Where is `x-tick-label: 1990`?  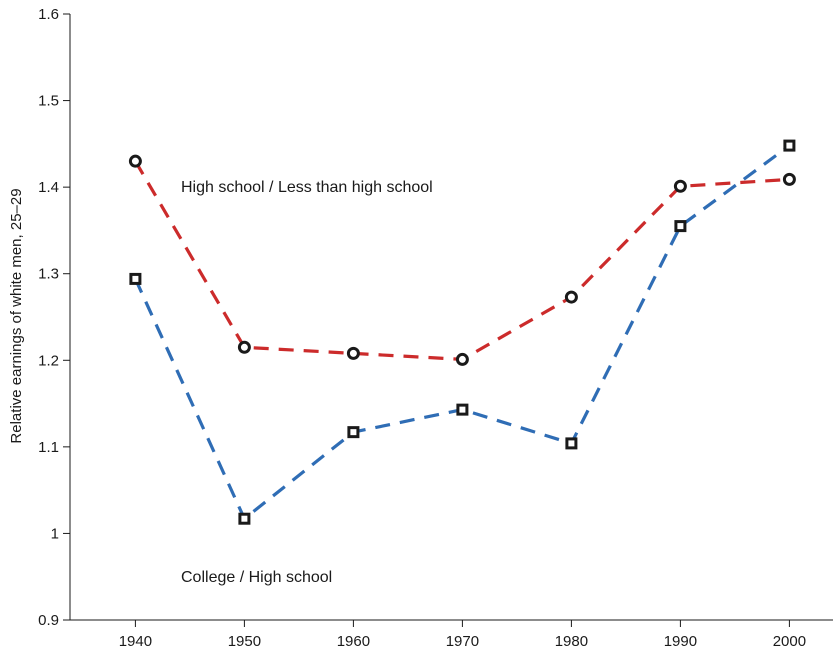
x-tick-label: 1990 is located at coordinates (680, 641).